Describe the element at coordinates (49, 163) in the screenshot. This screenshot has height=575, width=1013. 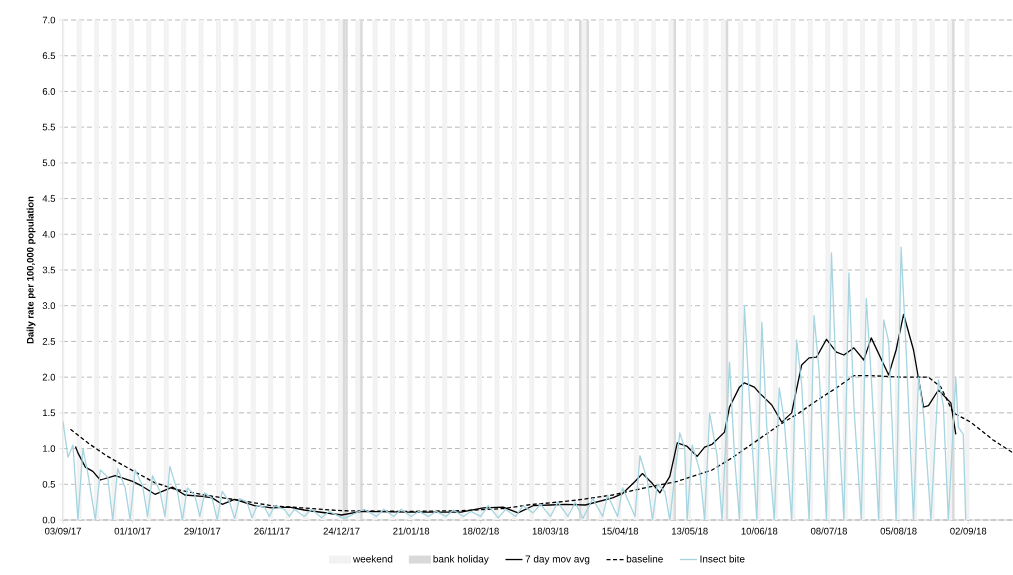
I see `y-tick-label: 5.0` at that location.